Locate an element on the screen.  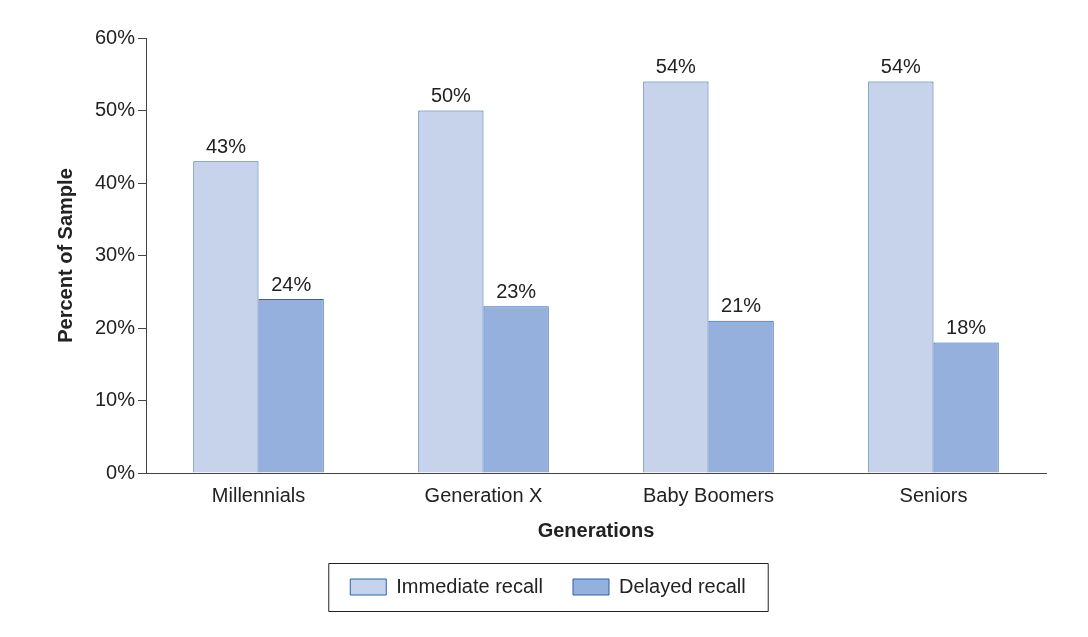
x-tick-label: Baby Boomers is located at coordinates (708, 494).